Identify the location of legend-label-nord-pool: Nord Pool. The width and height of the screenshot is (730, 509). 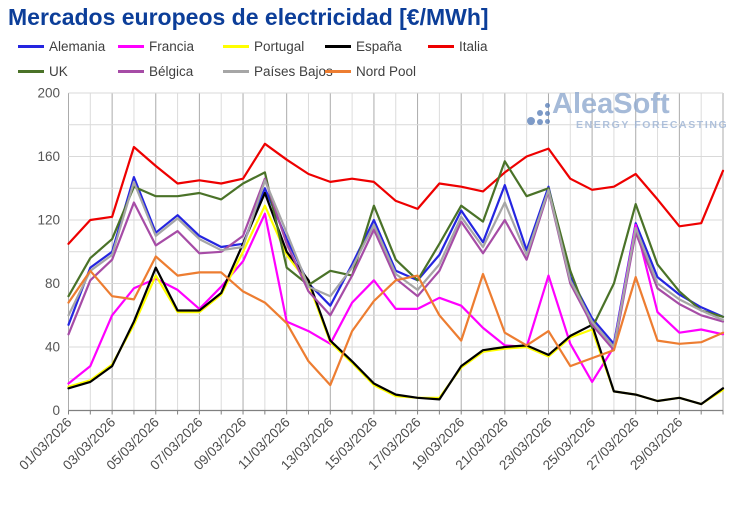
(386, 71).